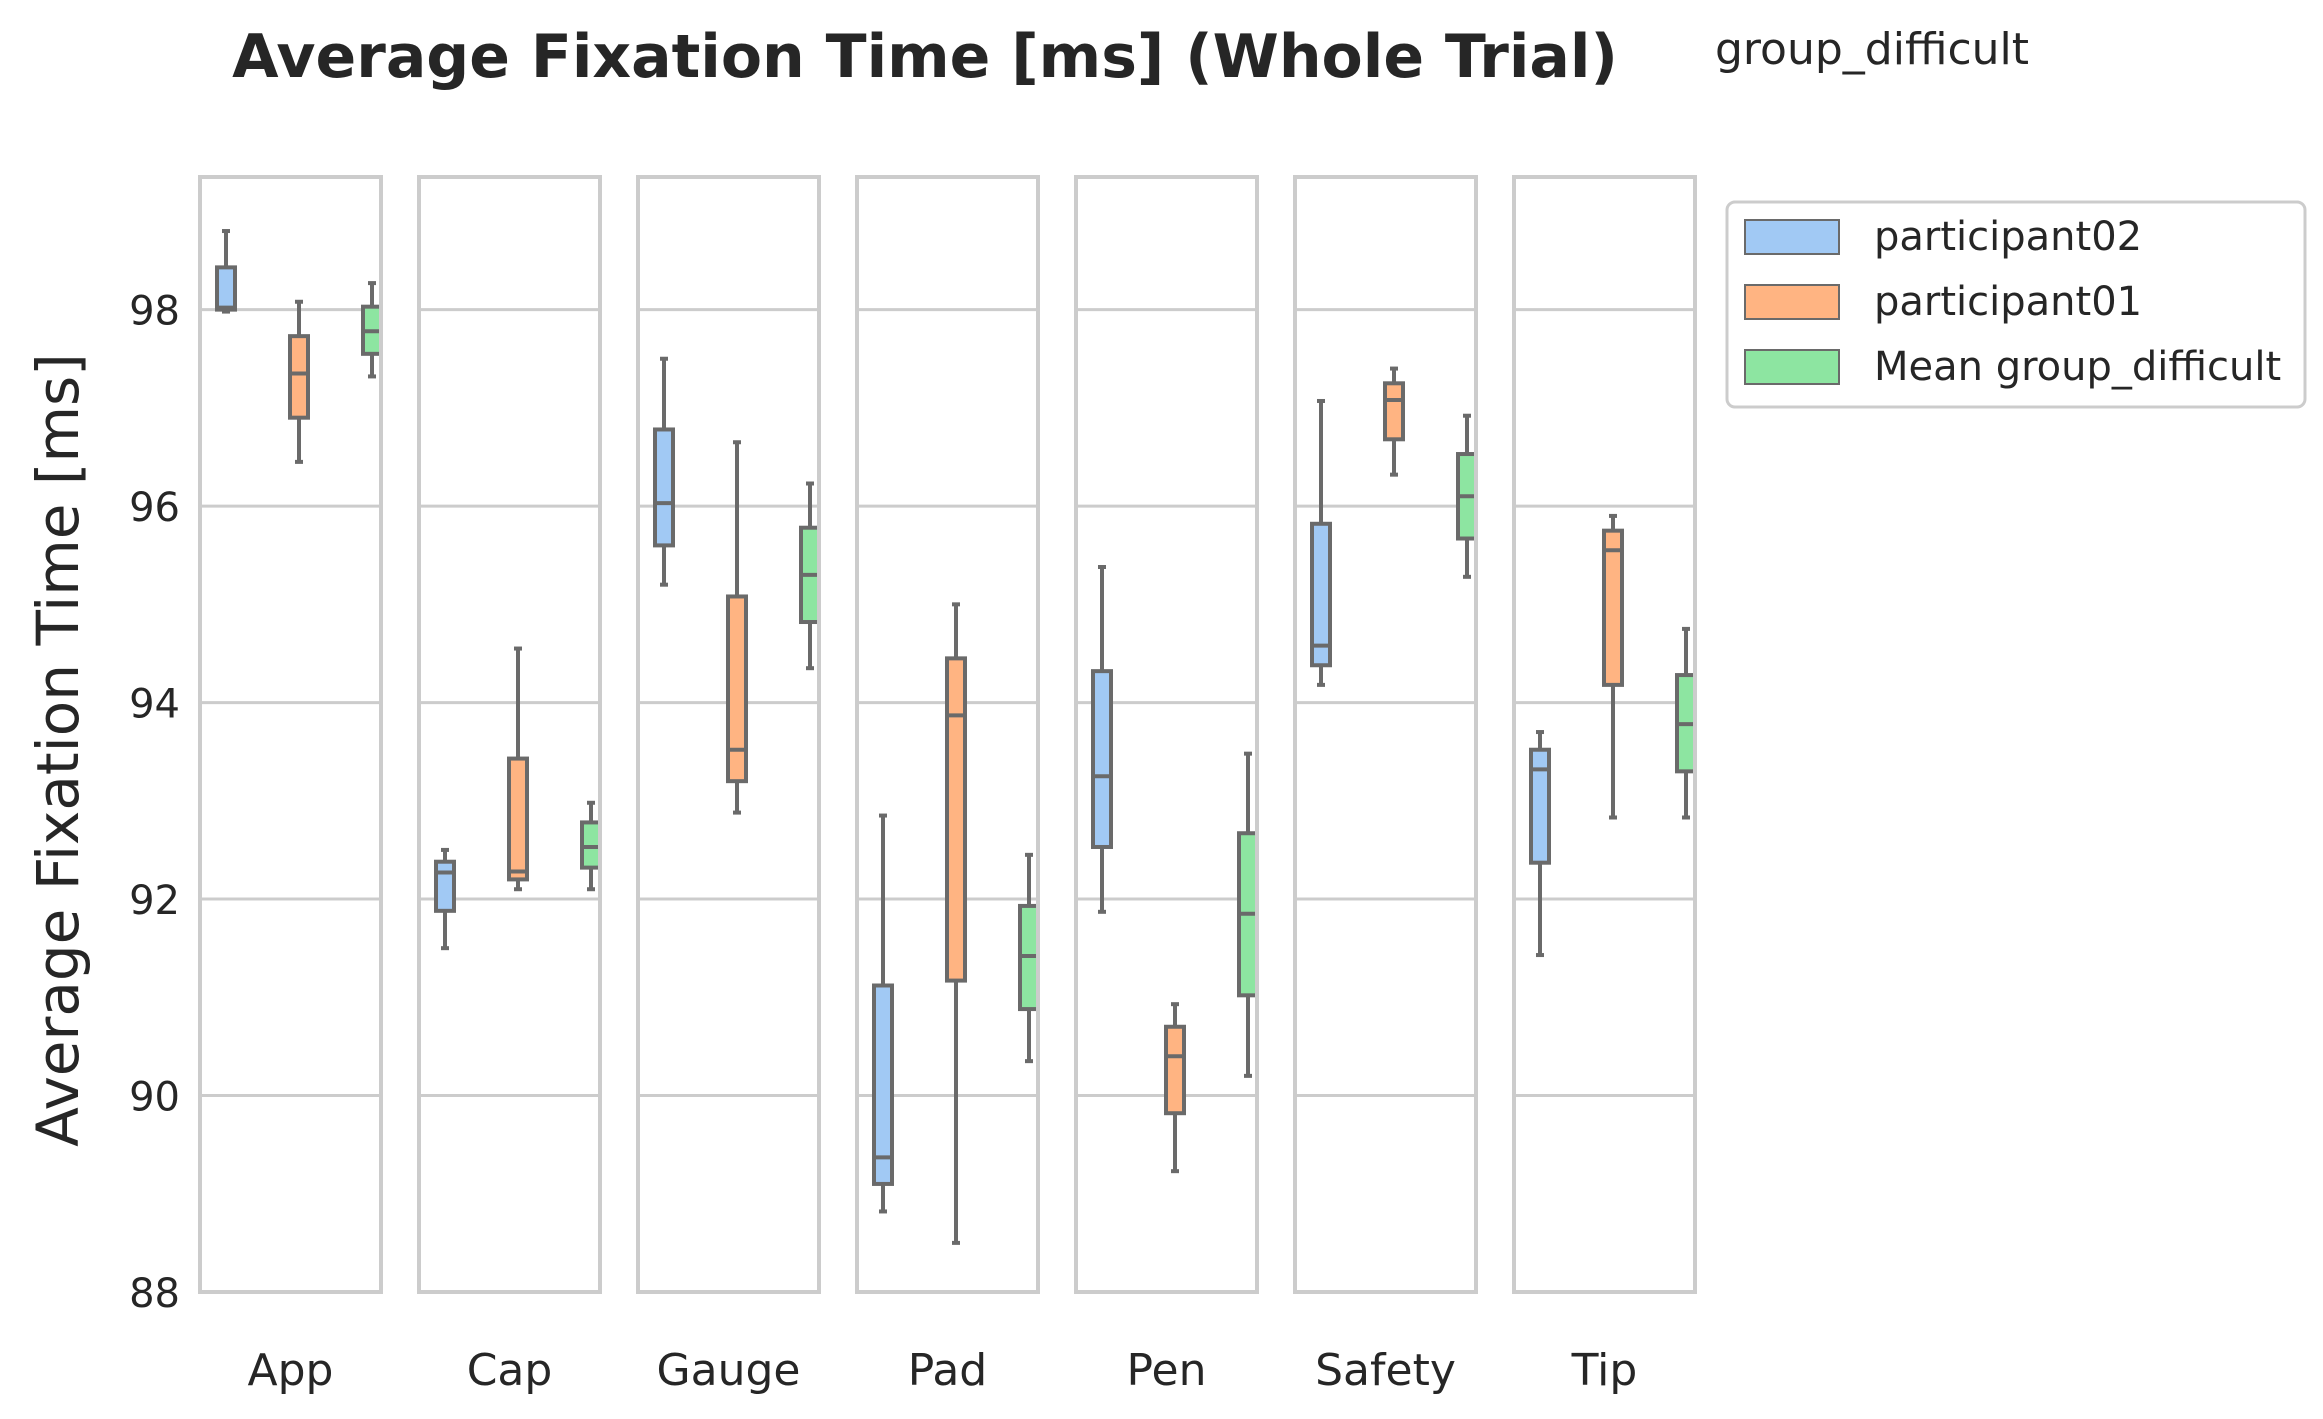  I want to click on x-tick-label: Safety, so click(1385, 1370).